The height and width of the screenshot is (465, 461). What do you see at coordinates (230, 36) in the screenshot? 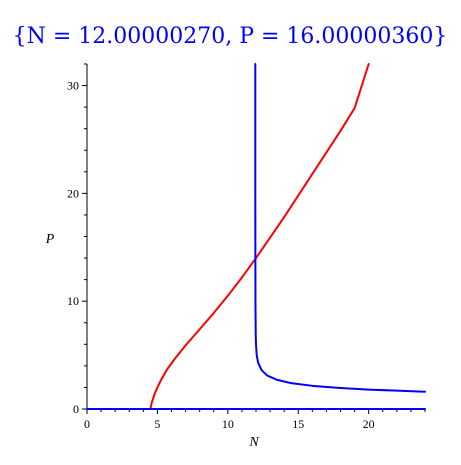
I see `chart-title: {N = 12.00000270, P = 16.00000360}` at bounding box center [230, 36].